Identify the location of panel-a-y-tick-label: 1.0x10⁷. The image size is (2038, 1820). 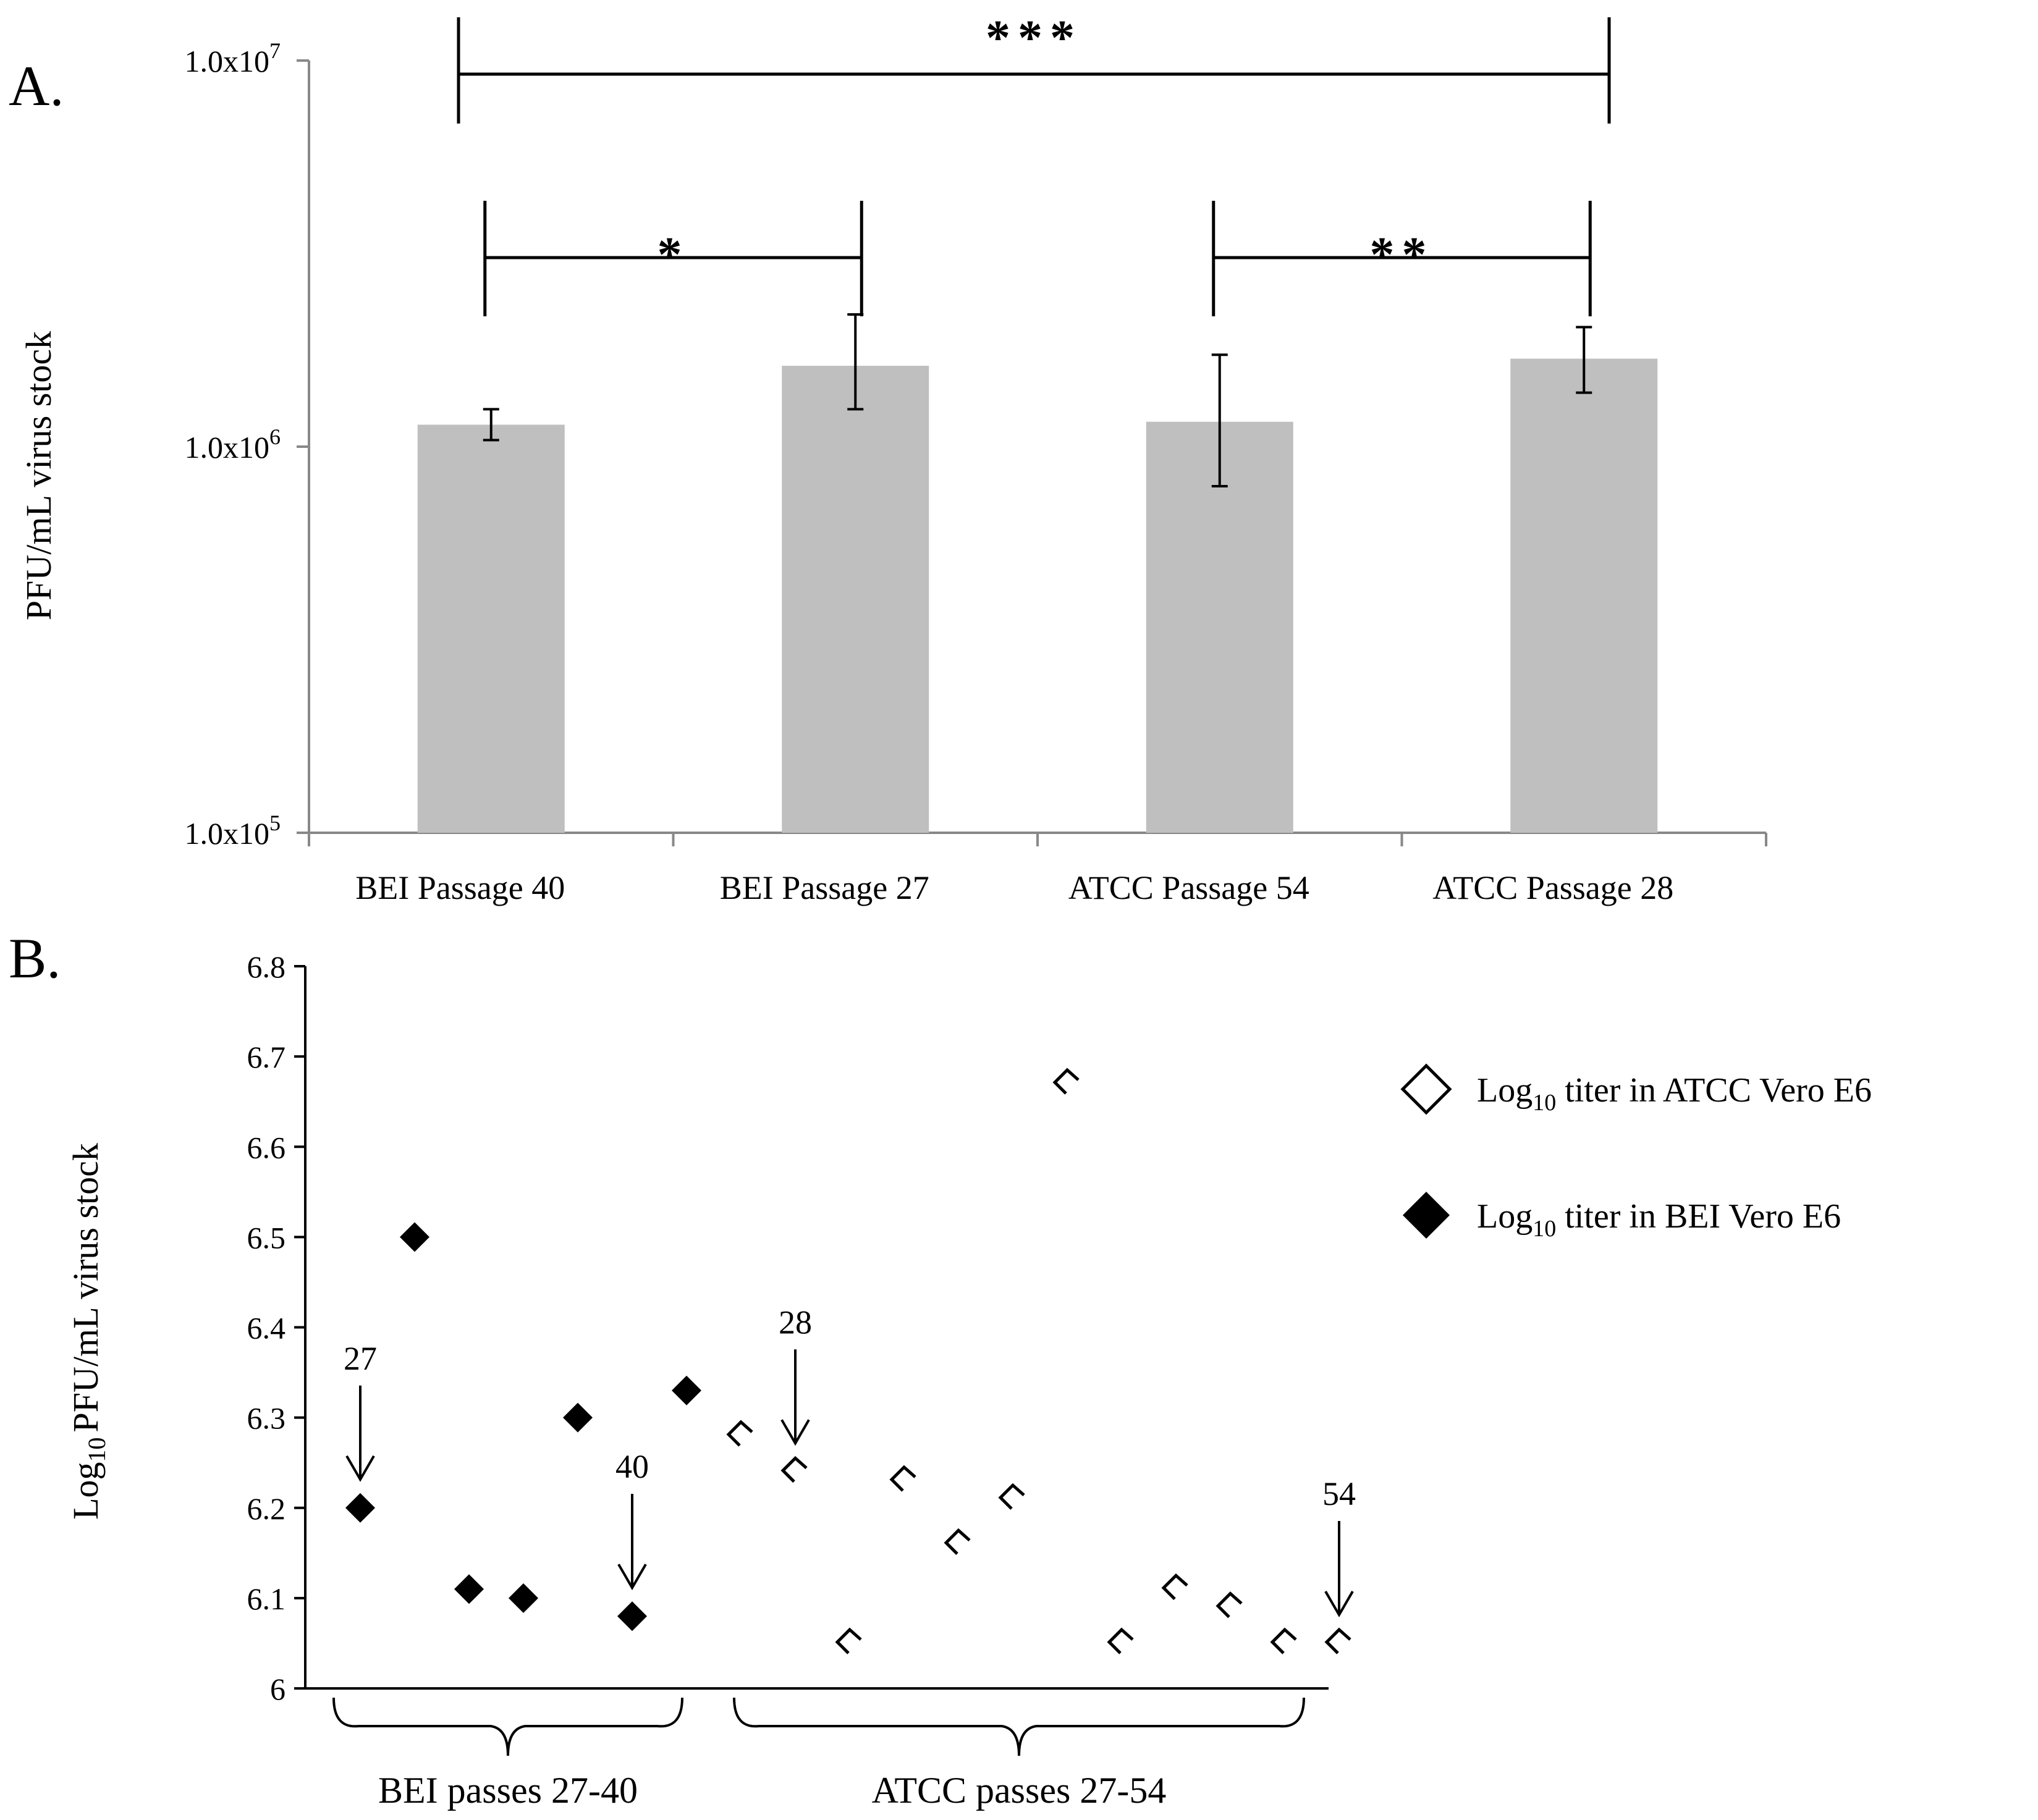
(233, 58).